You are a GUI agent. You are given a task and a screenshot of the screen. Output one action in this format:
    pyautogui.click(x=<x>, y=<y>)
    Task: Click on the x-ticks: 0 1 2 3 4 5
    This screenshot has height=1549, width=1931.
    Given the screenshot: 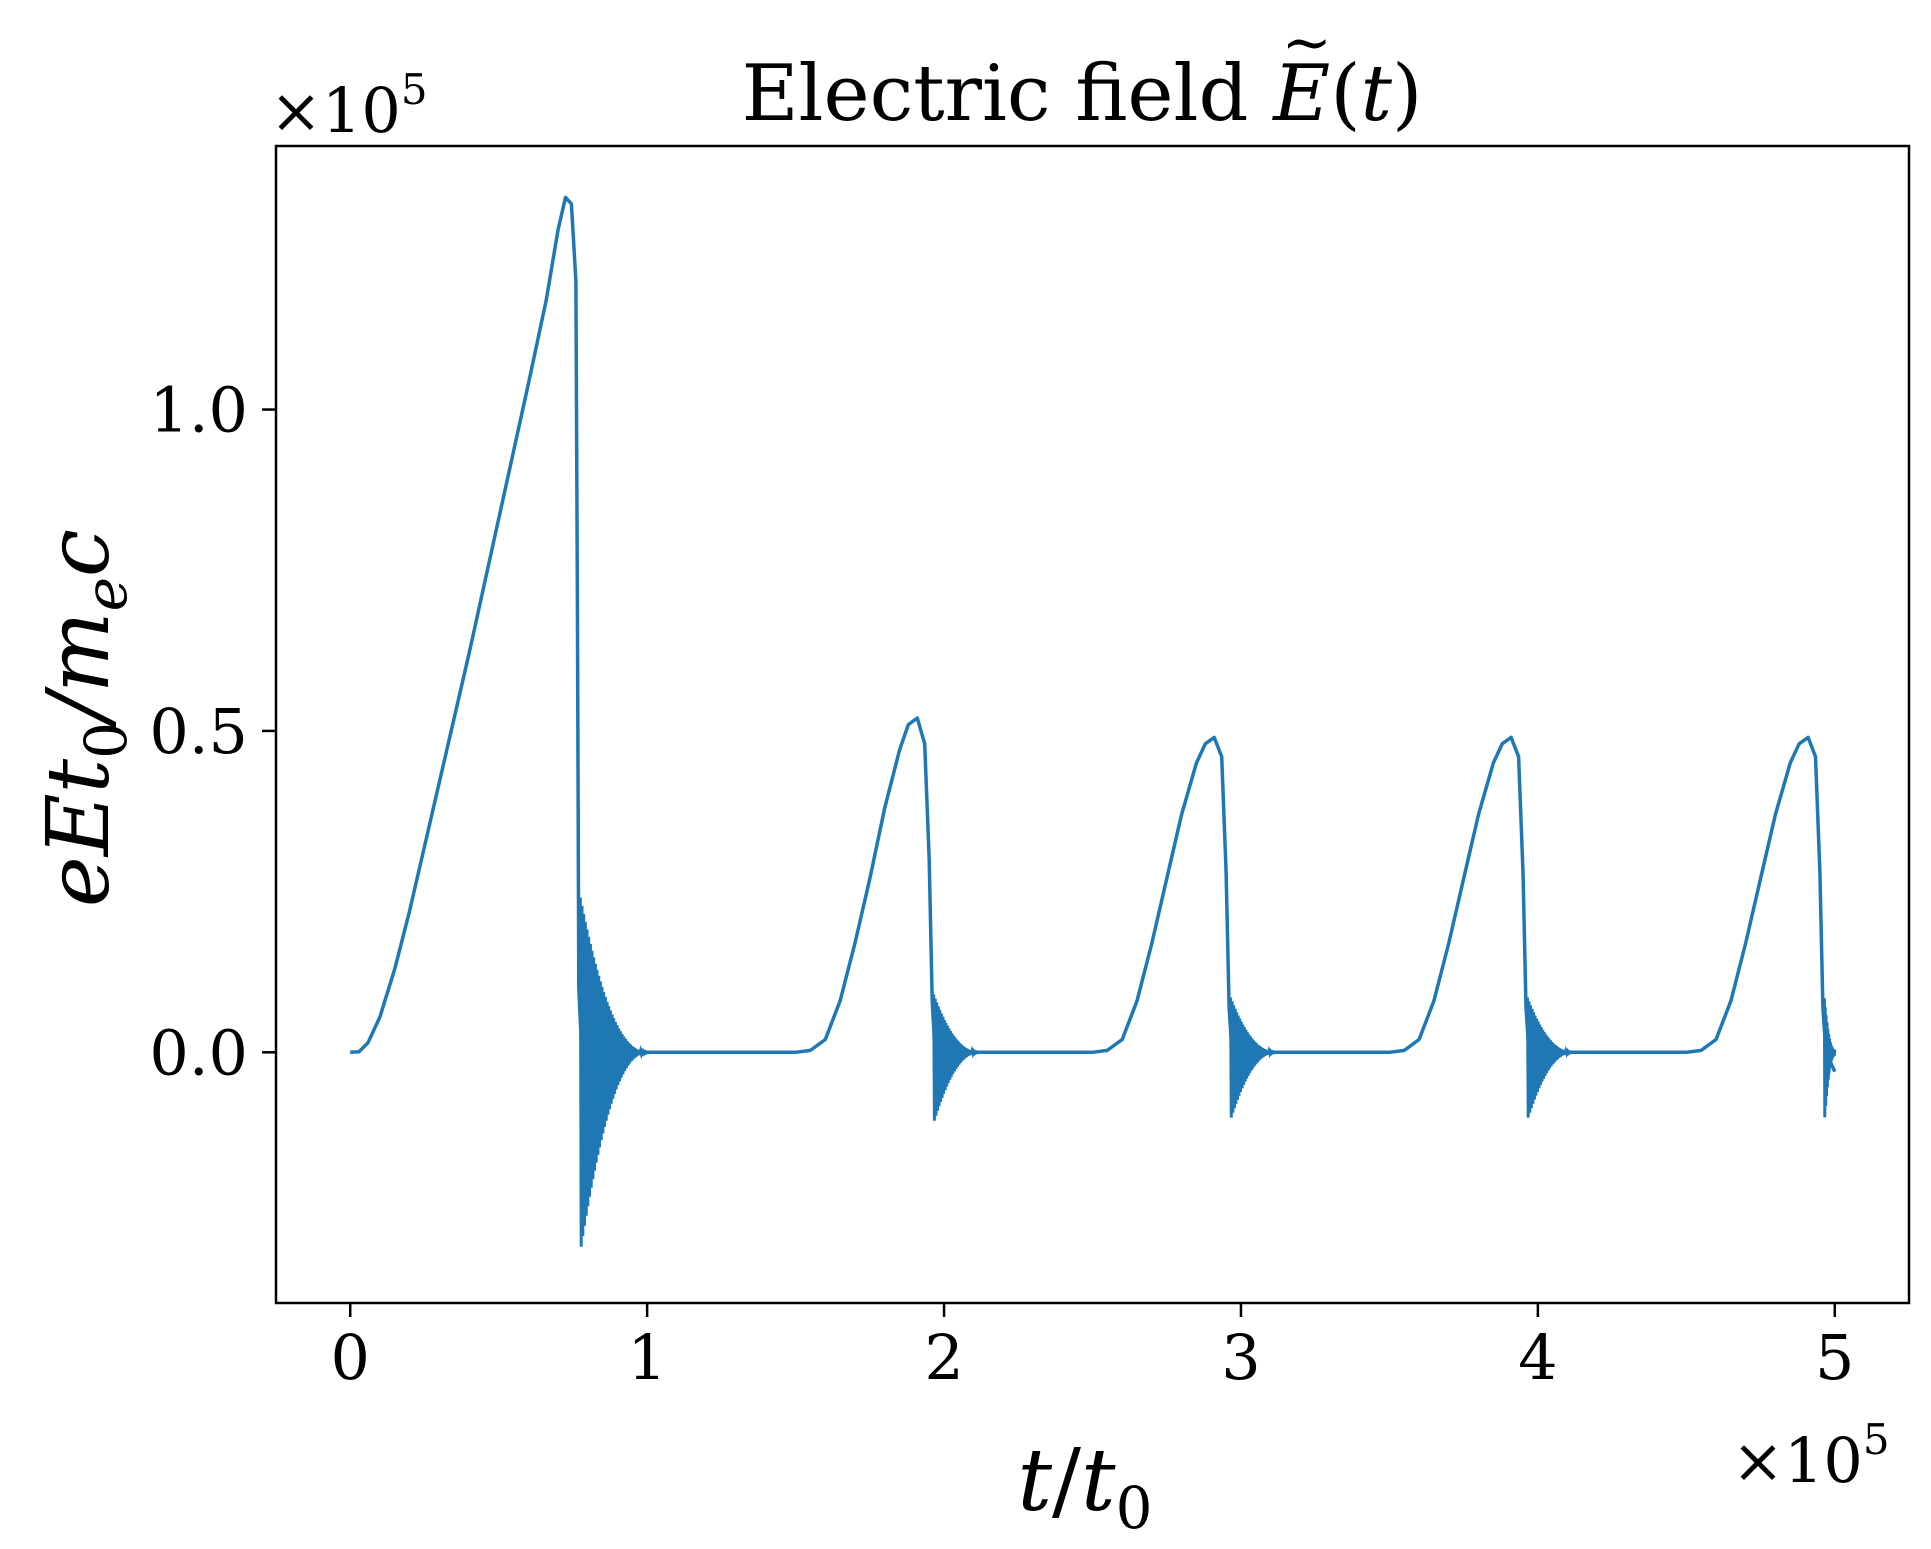 What is the action you would take?
    pyautogui.click(x=1093, y=1348)
    